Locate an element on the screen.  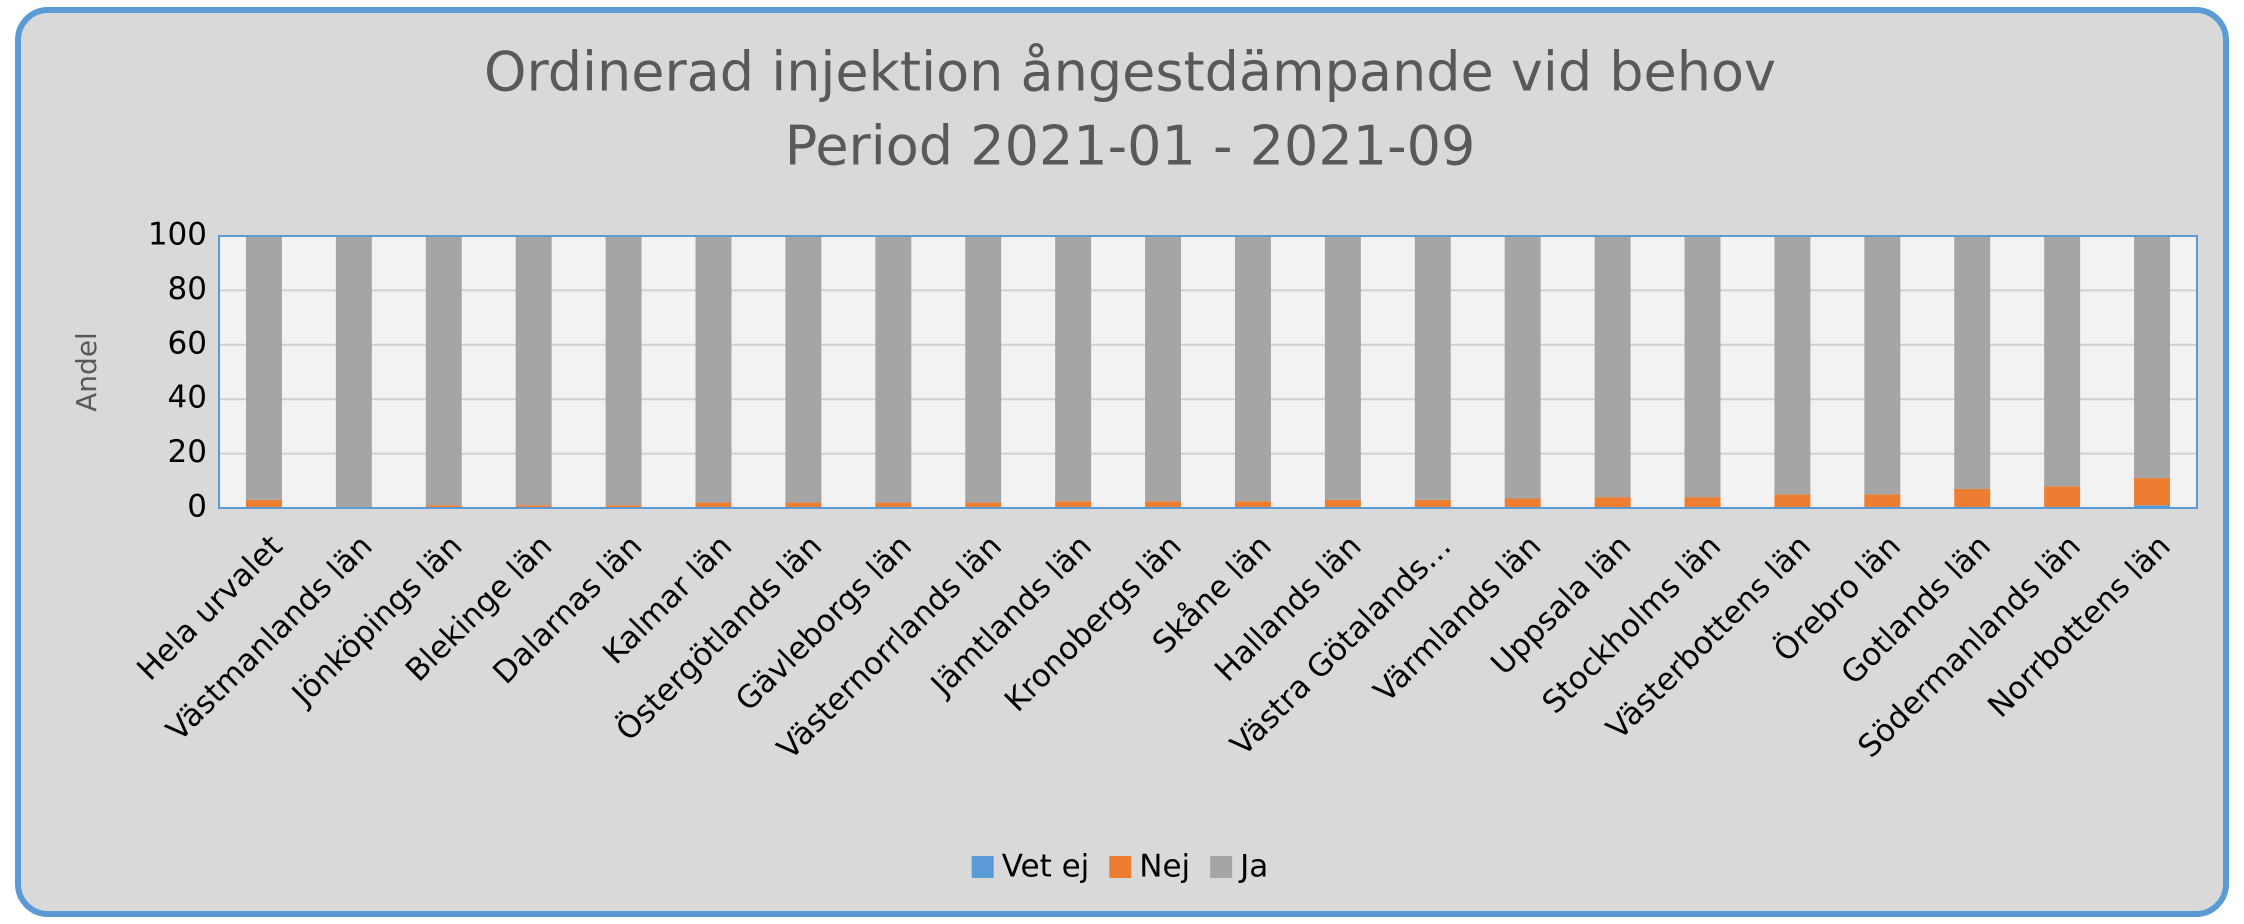
legend-label: Nej is located at coordinates (1164, 867).